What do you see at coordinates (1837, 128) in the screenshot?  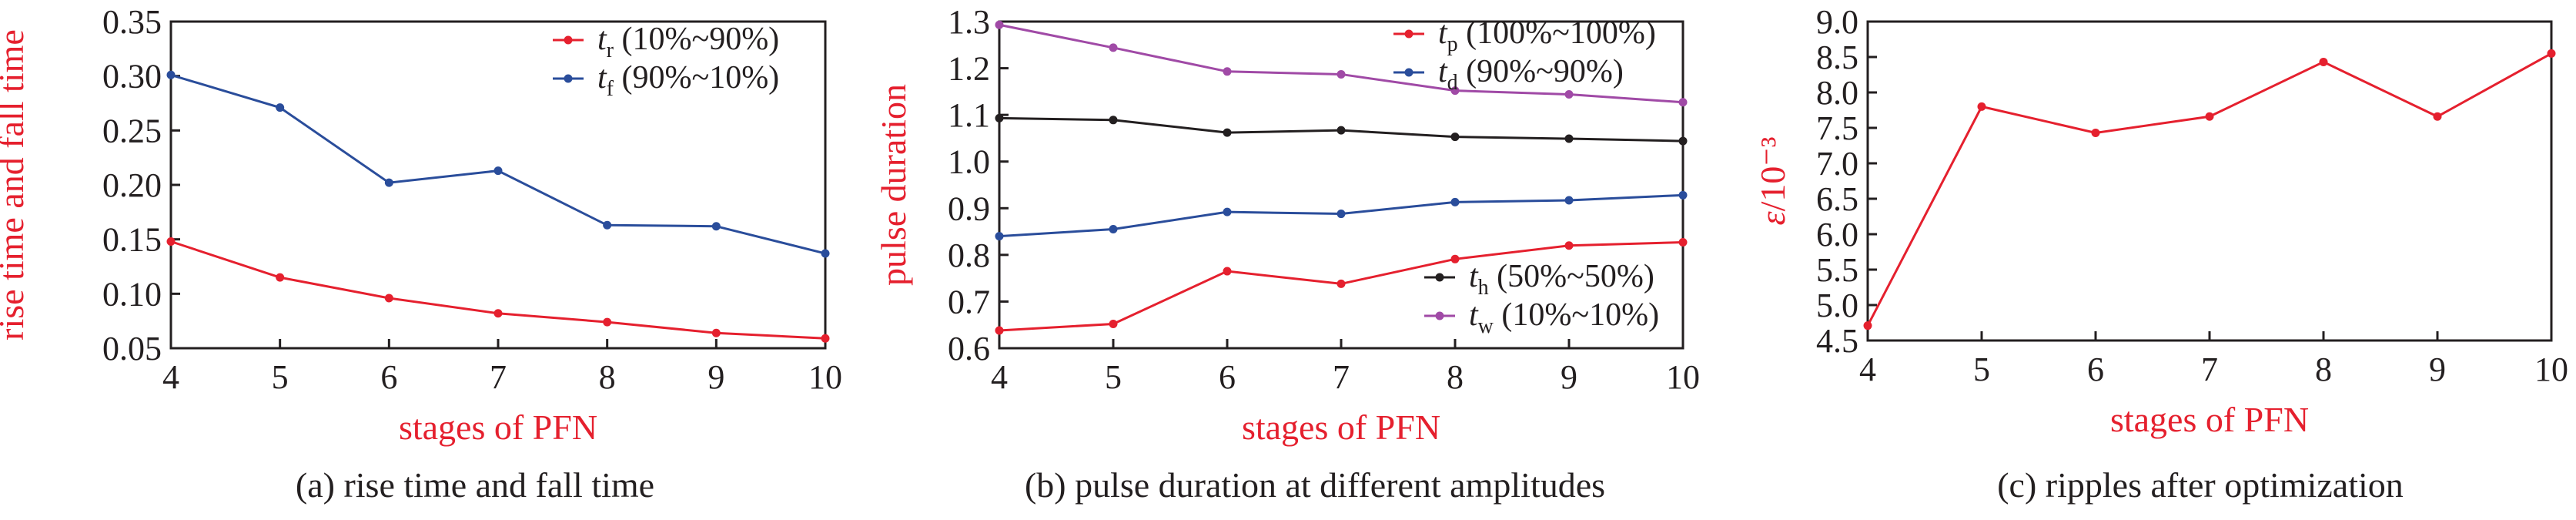 I see `y-tick-label: 7.5` at bounding box center [1837, 128].